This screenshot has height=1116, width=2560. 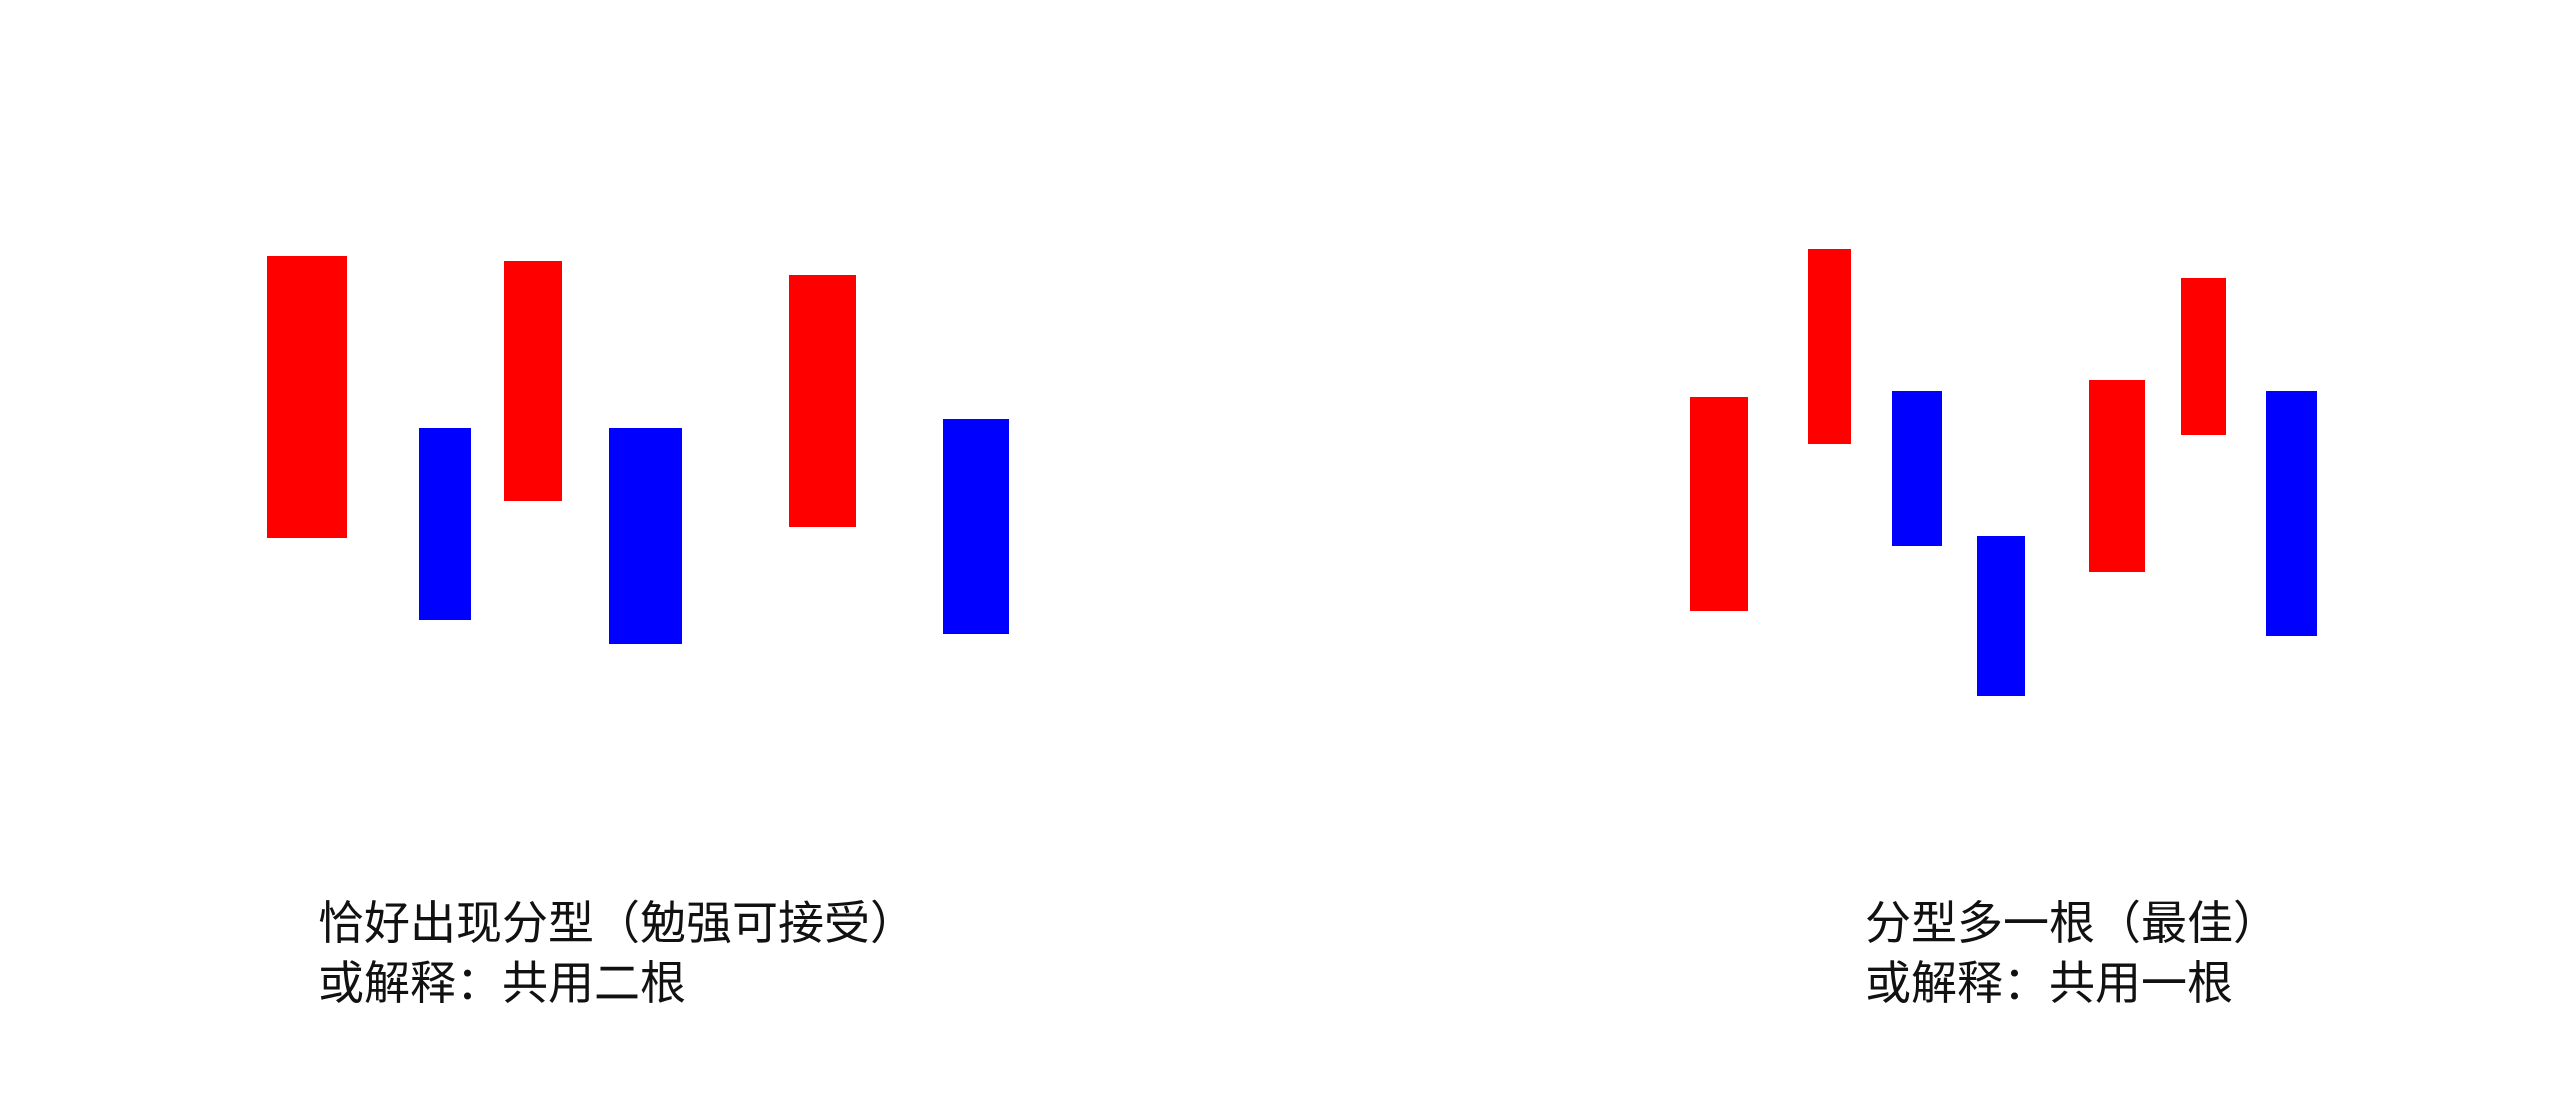 I want to click on right-caption-line-1: 分型多一根（最佳）, so click(x=2072, y=923).